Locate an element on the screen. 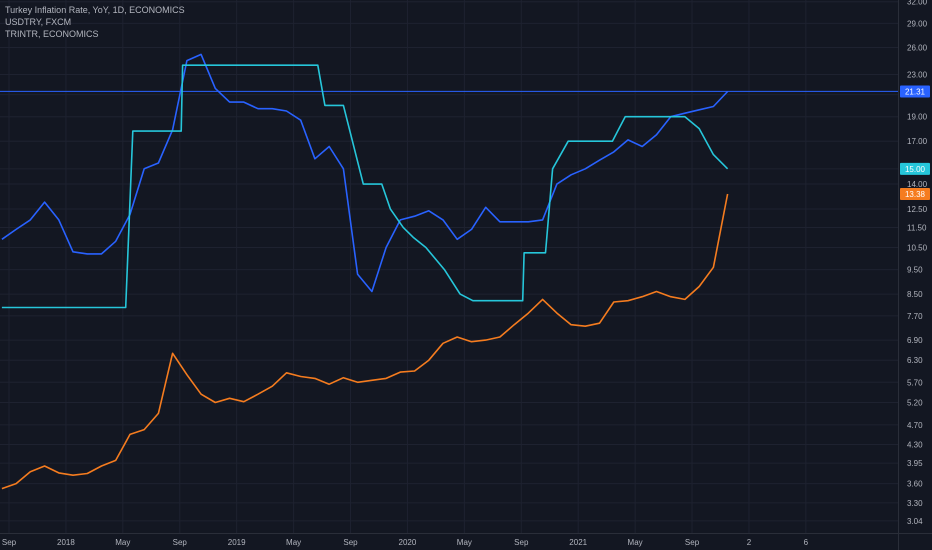 This screenshot has height=550, width=932. x-tick-label: 2021 is located at coordinates (578, 542).